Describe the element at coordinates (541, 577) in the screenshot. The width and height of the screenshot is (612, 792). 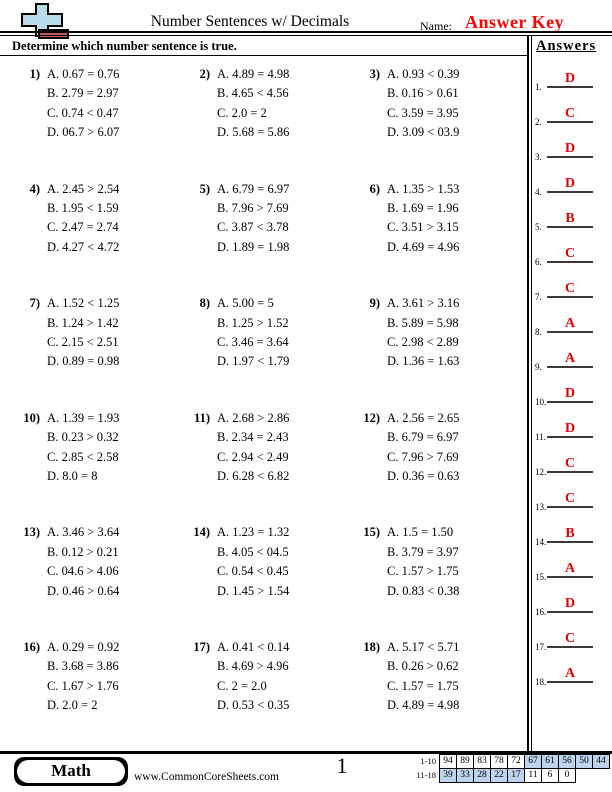
I see `answer-number: 15.` at that location.